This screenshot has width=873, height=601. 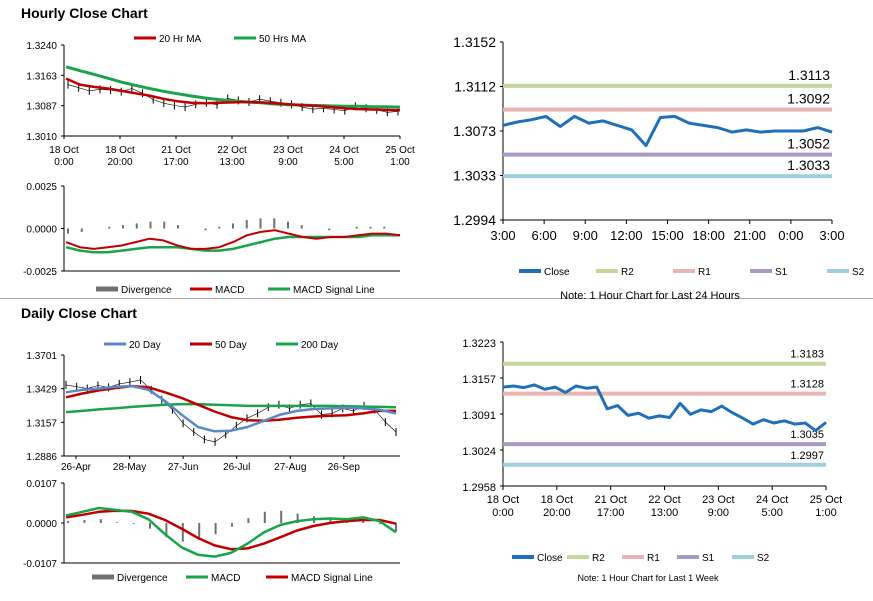 What do you see at coordinates (231, 162) in the screenshot?
I see `hourly-price-xtick-label: 13:00` at bounding box center [231, 162].